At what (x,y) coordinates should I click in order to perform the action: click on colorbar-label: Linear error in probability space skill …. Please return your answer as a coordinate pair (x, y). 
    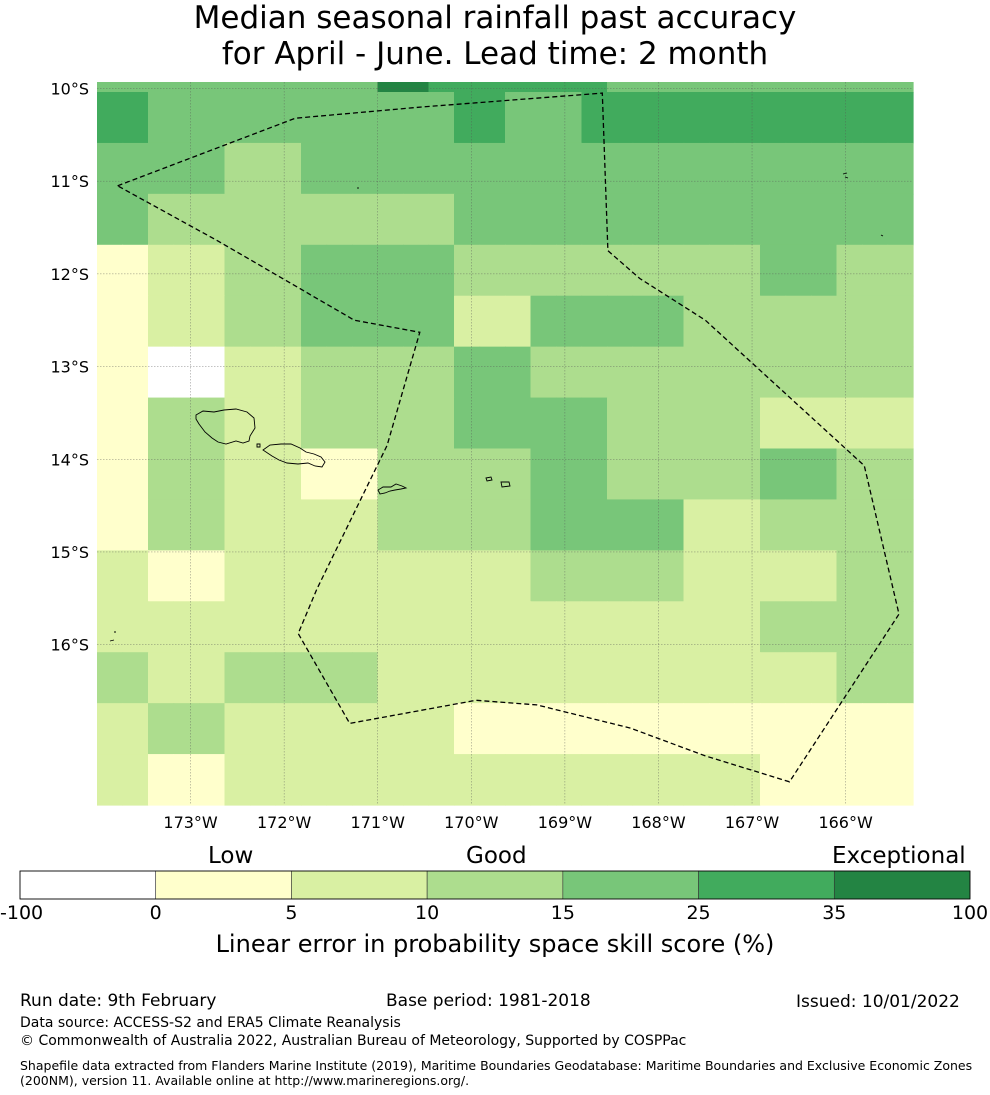
    Looking at the image, I should click on (495, 944).